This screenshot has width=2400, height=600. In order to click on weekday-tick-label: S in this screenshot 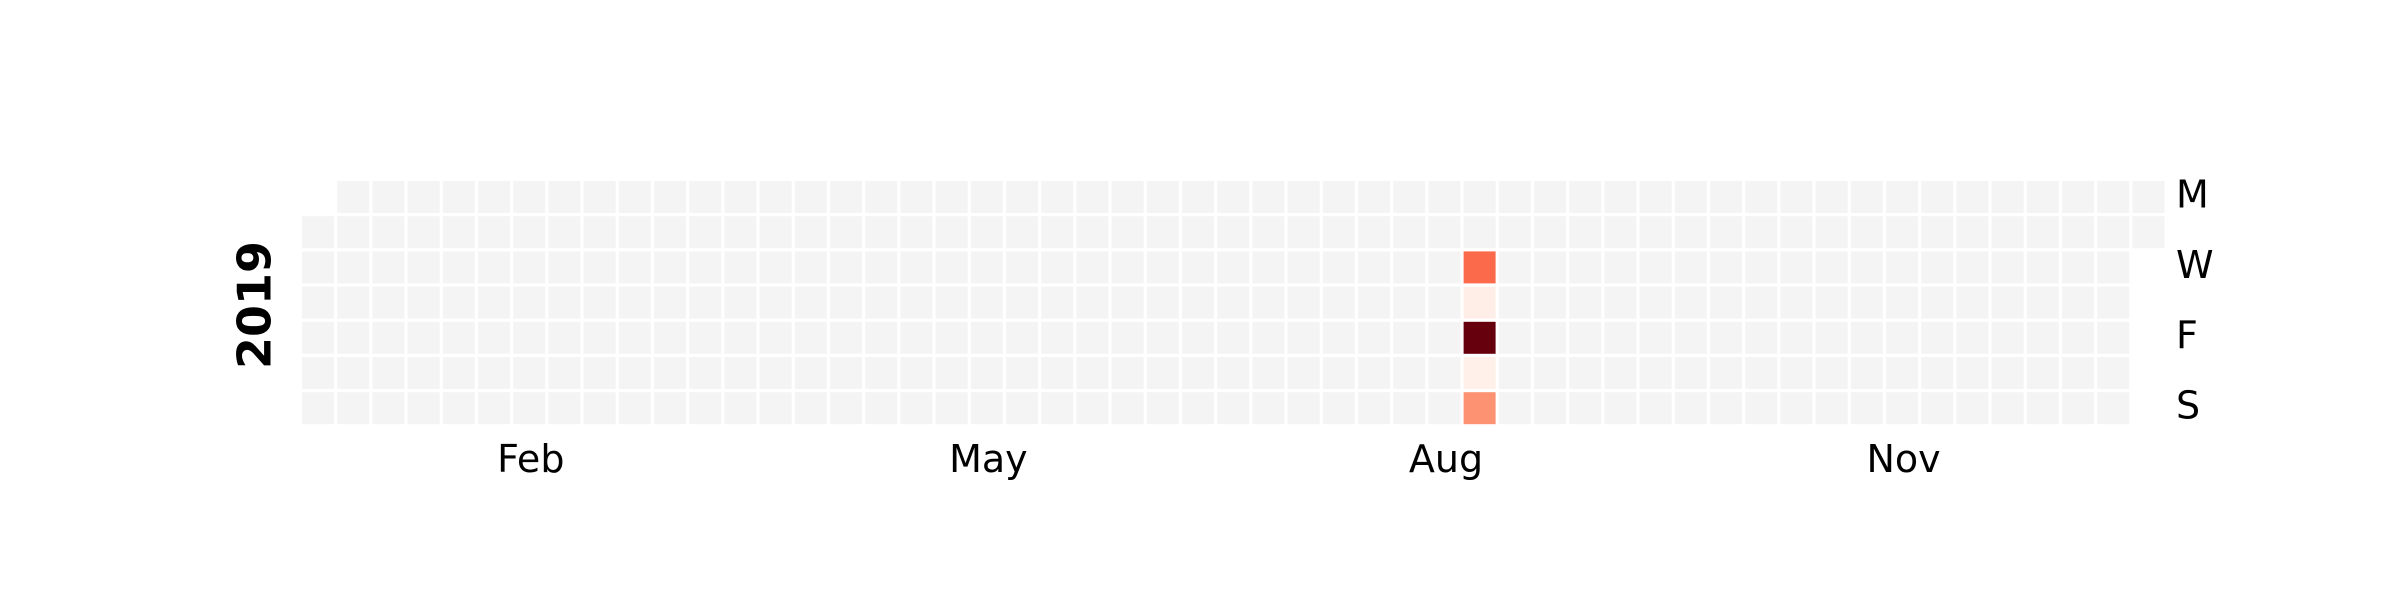, I will do `click(2188, 406)`.